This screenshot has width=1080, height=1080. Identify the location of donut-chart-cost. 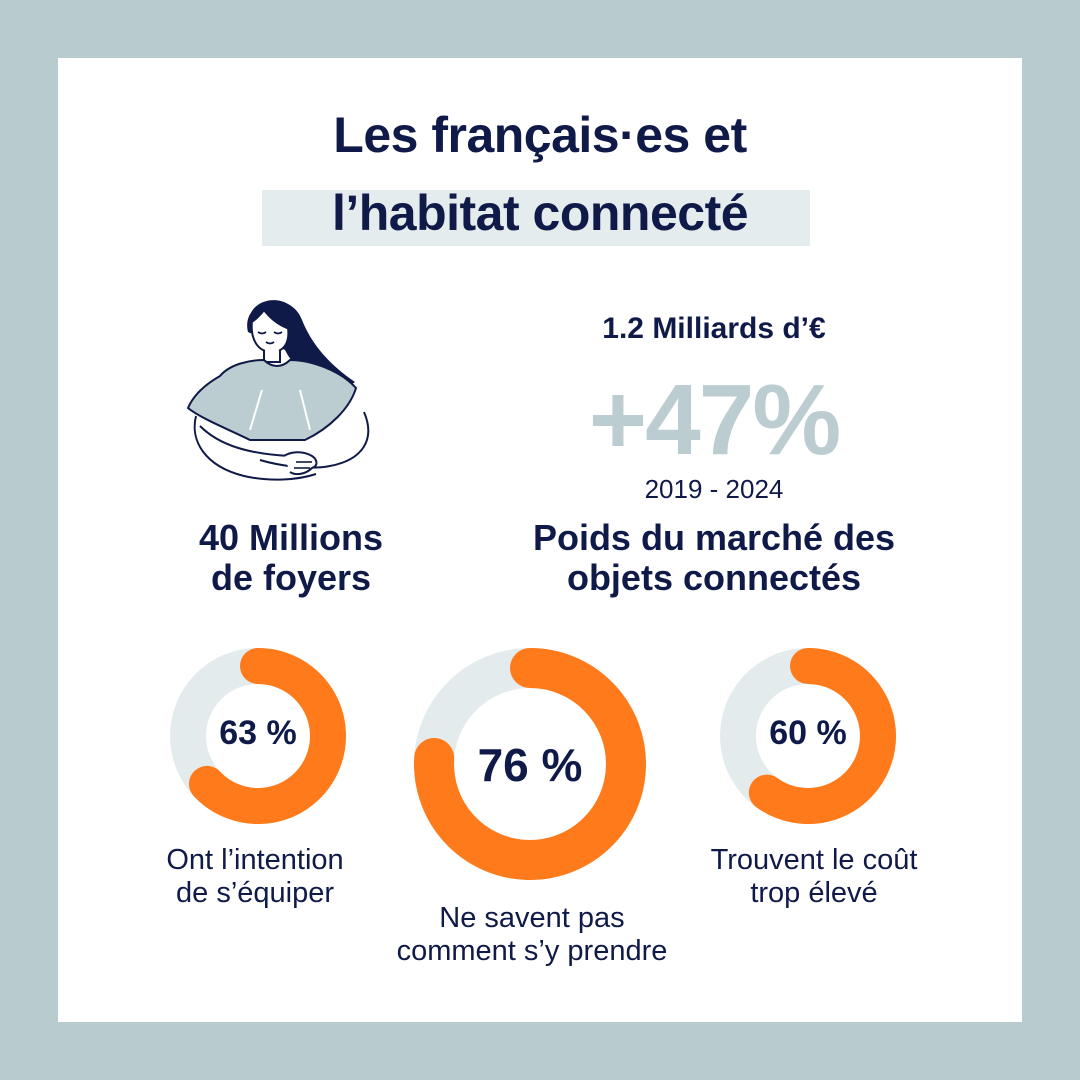
(808, 736).